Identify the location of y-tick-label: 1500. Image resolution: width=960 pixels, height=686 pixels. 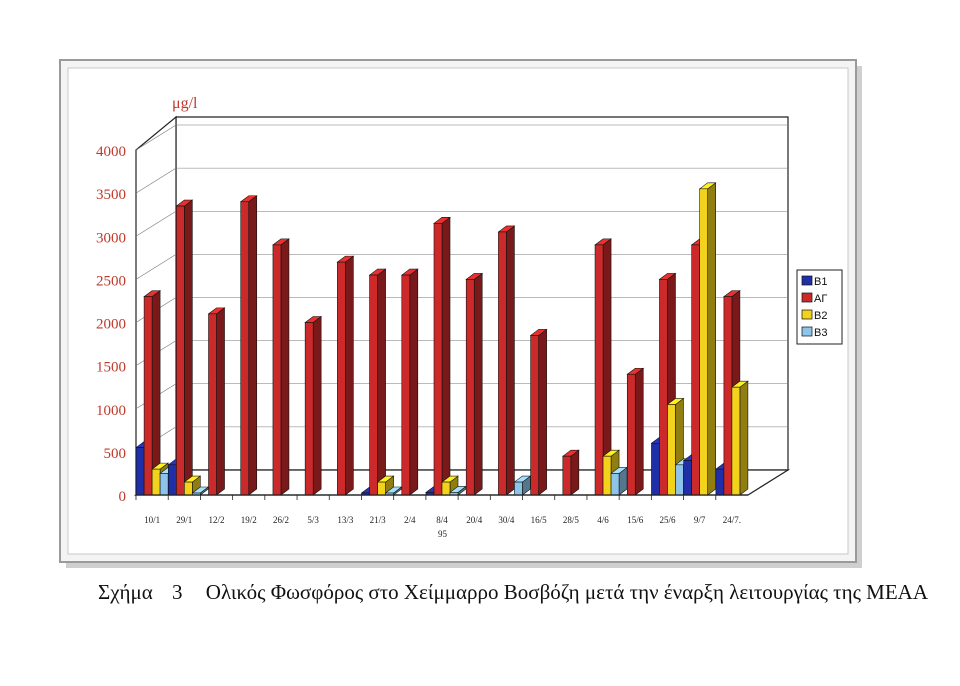
(111, 368).